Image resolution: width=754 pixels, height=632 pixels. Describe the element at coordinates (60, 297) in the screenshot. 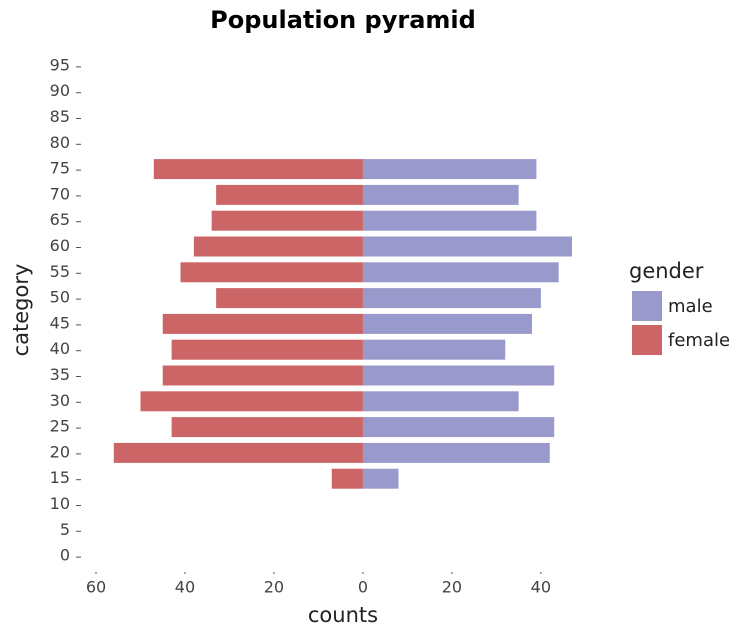

I see `y-tick-label: 50` at that location.